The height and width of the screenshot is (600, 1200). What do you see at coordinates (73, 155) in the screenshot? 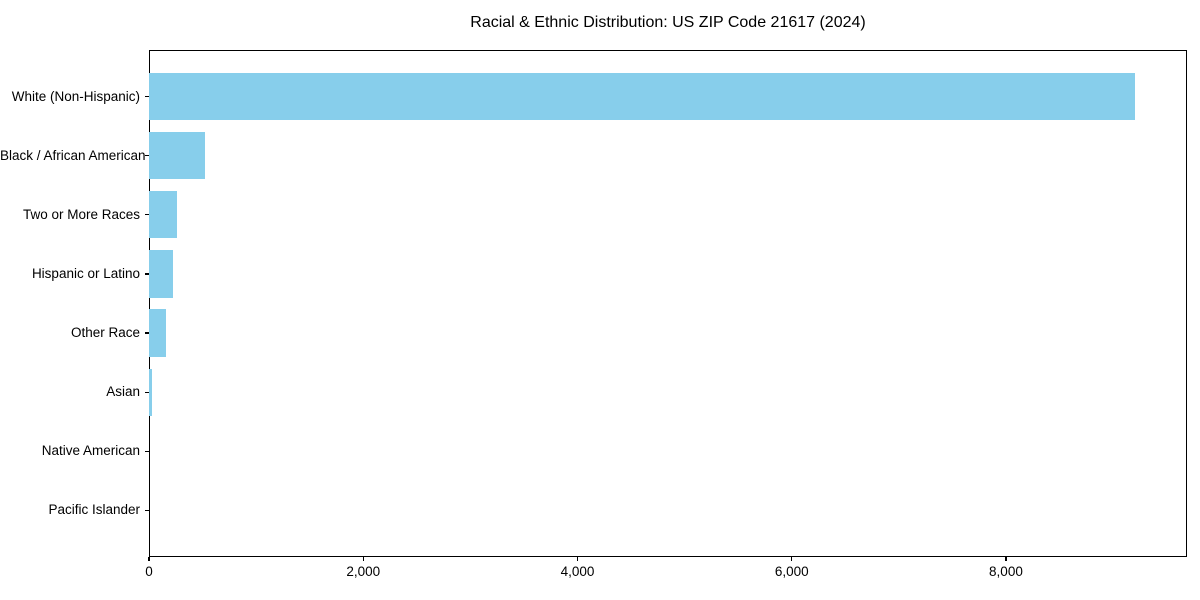
I see `y-tick-label-black-african-american: Black / African American` at bounding box center [73, 155].